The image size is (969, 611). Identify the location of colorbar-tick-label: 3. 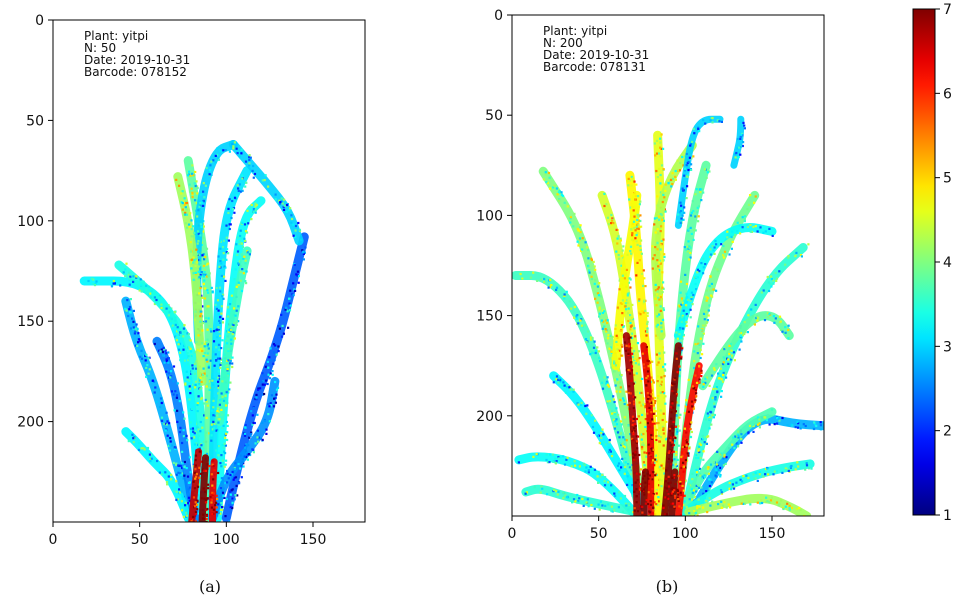
(947, 347).